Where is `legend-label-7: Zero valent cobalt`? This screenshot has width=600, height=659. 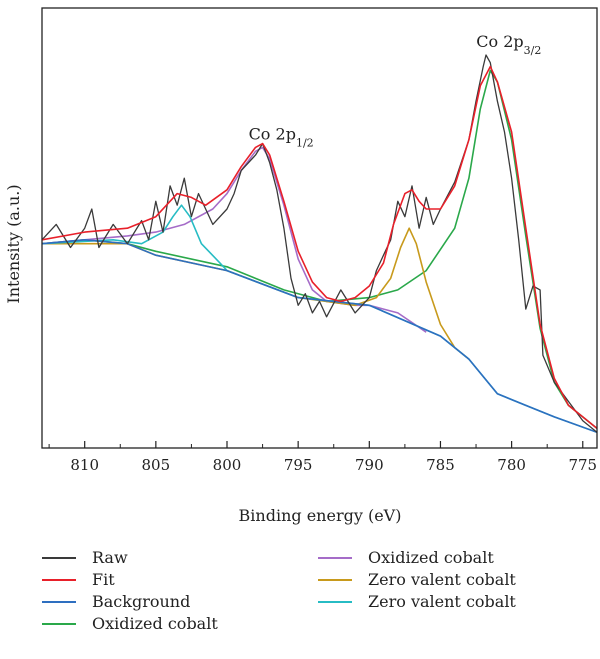 legend-label-7: Zero valent cobalt is located at coordinates (442, 601).